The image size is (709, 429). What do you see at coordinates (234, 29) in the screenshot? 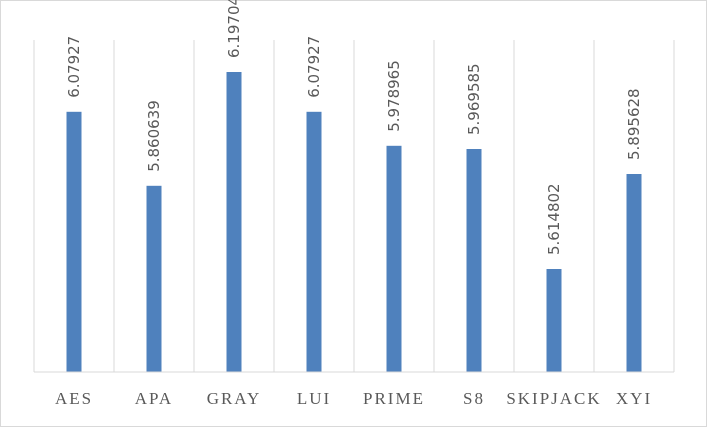
I see `value-label-gray: 6.197041` at bounding box center [234, 29].